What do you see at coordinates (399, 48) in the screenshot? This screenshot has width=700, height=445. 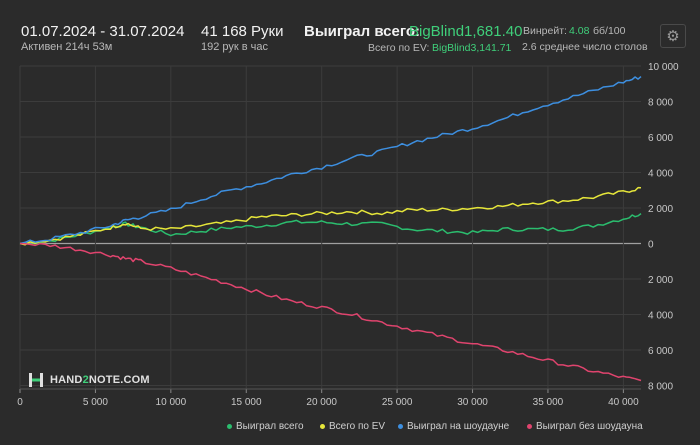 I see `ev-total-label: Всего по EV:` at bounding box center [399, 48].